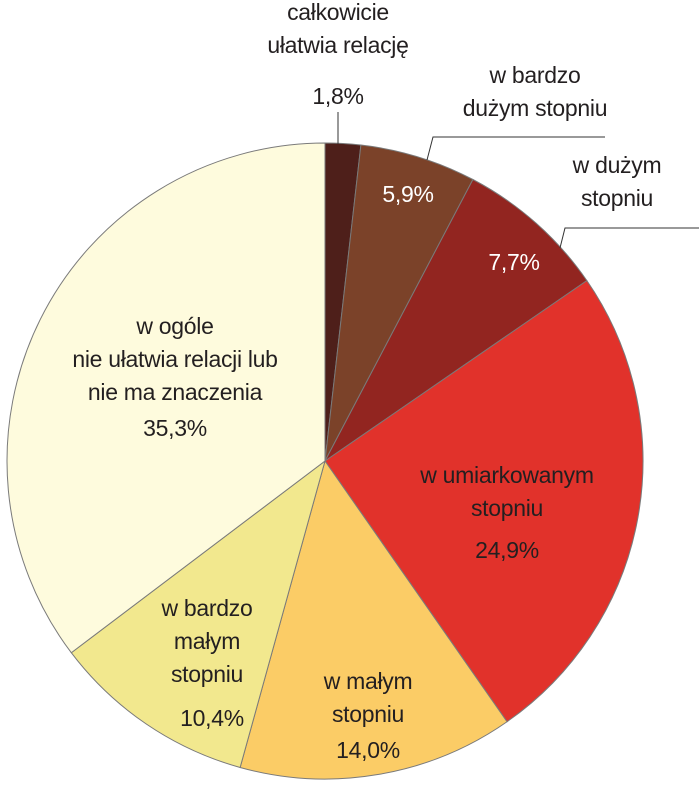  I want to click on slice-label-umiarkowanym: w umiarkowanym stopniu, so click(506, 491).